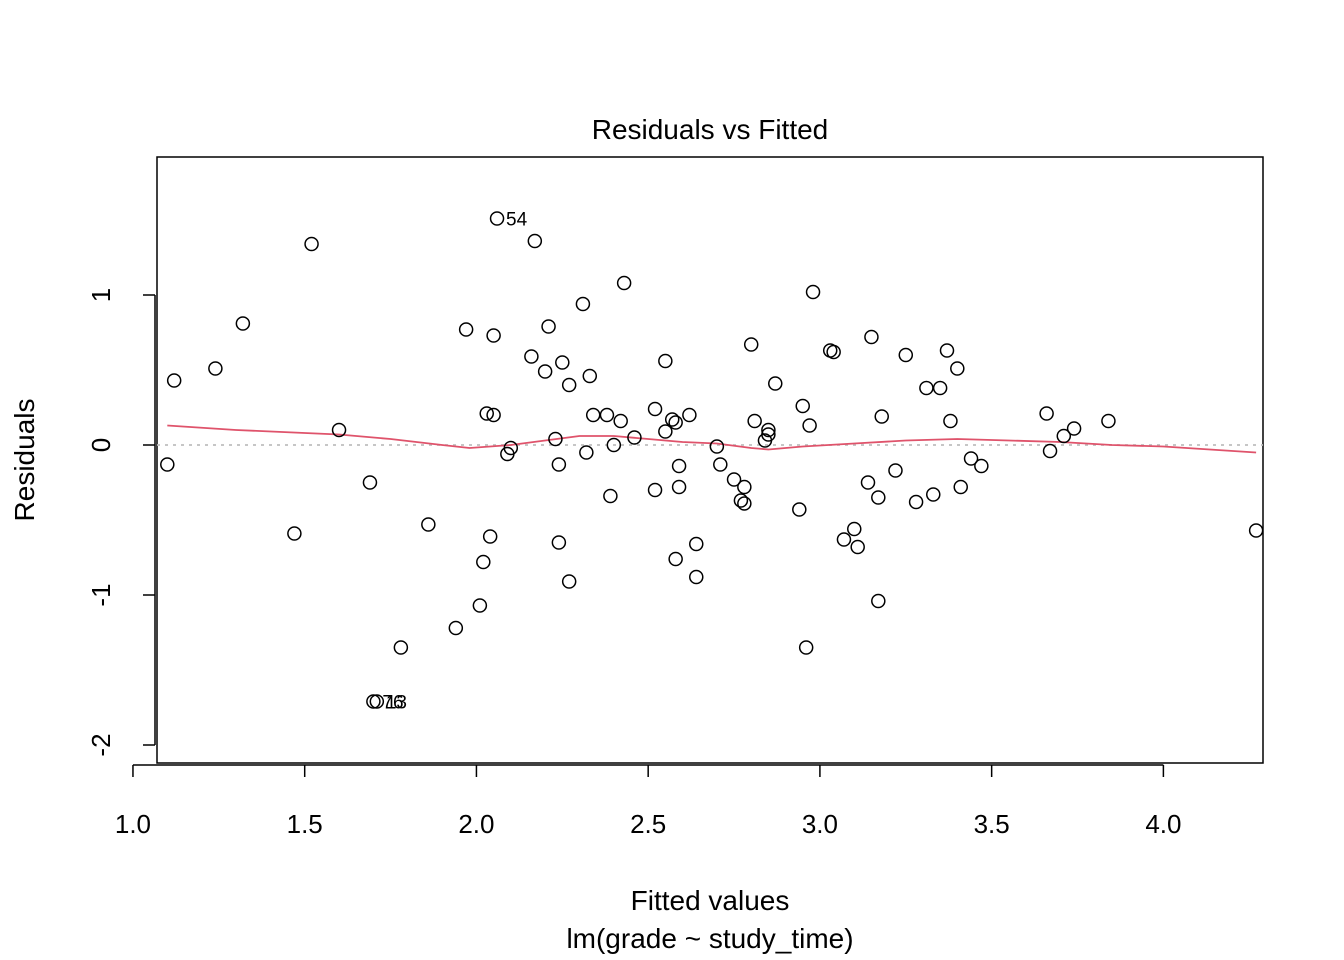 The width and height of the screenshot is (1344, 960). Describe the element at coordinates (101, 744) in the screenshot. I see `y-tick-label: -2` at that location.